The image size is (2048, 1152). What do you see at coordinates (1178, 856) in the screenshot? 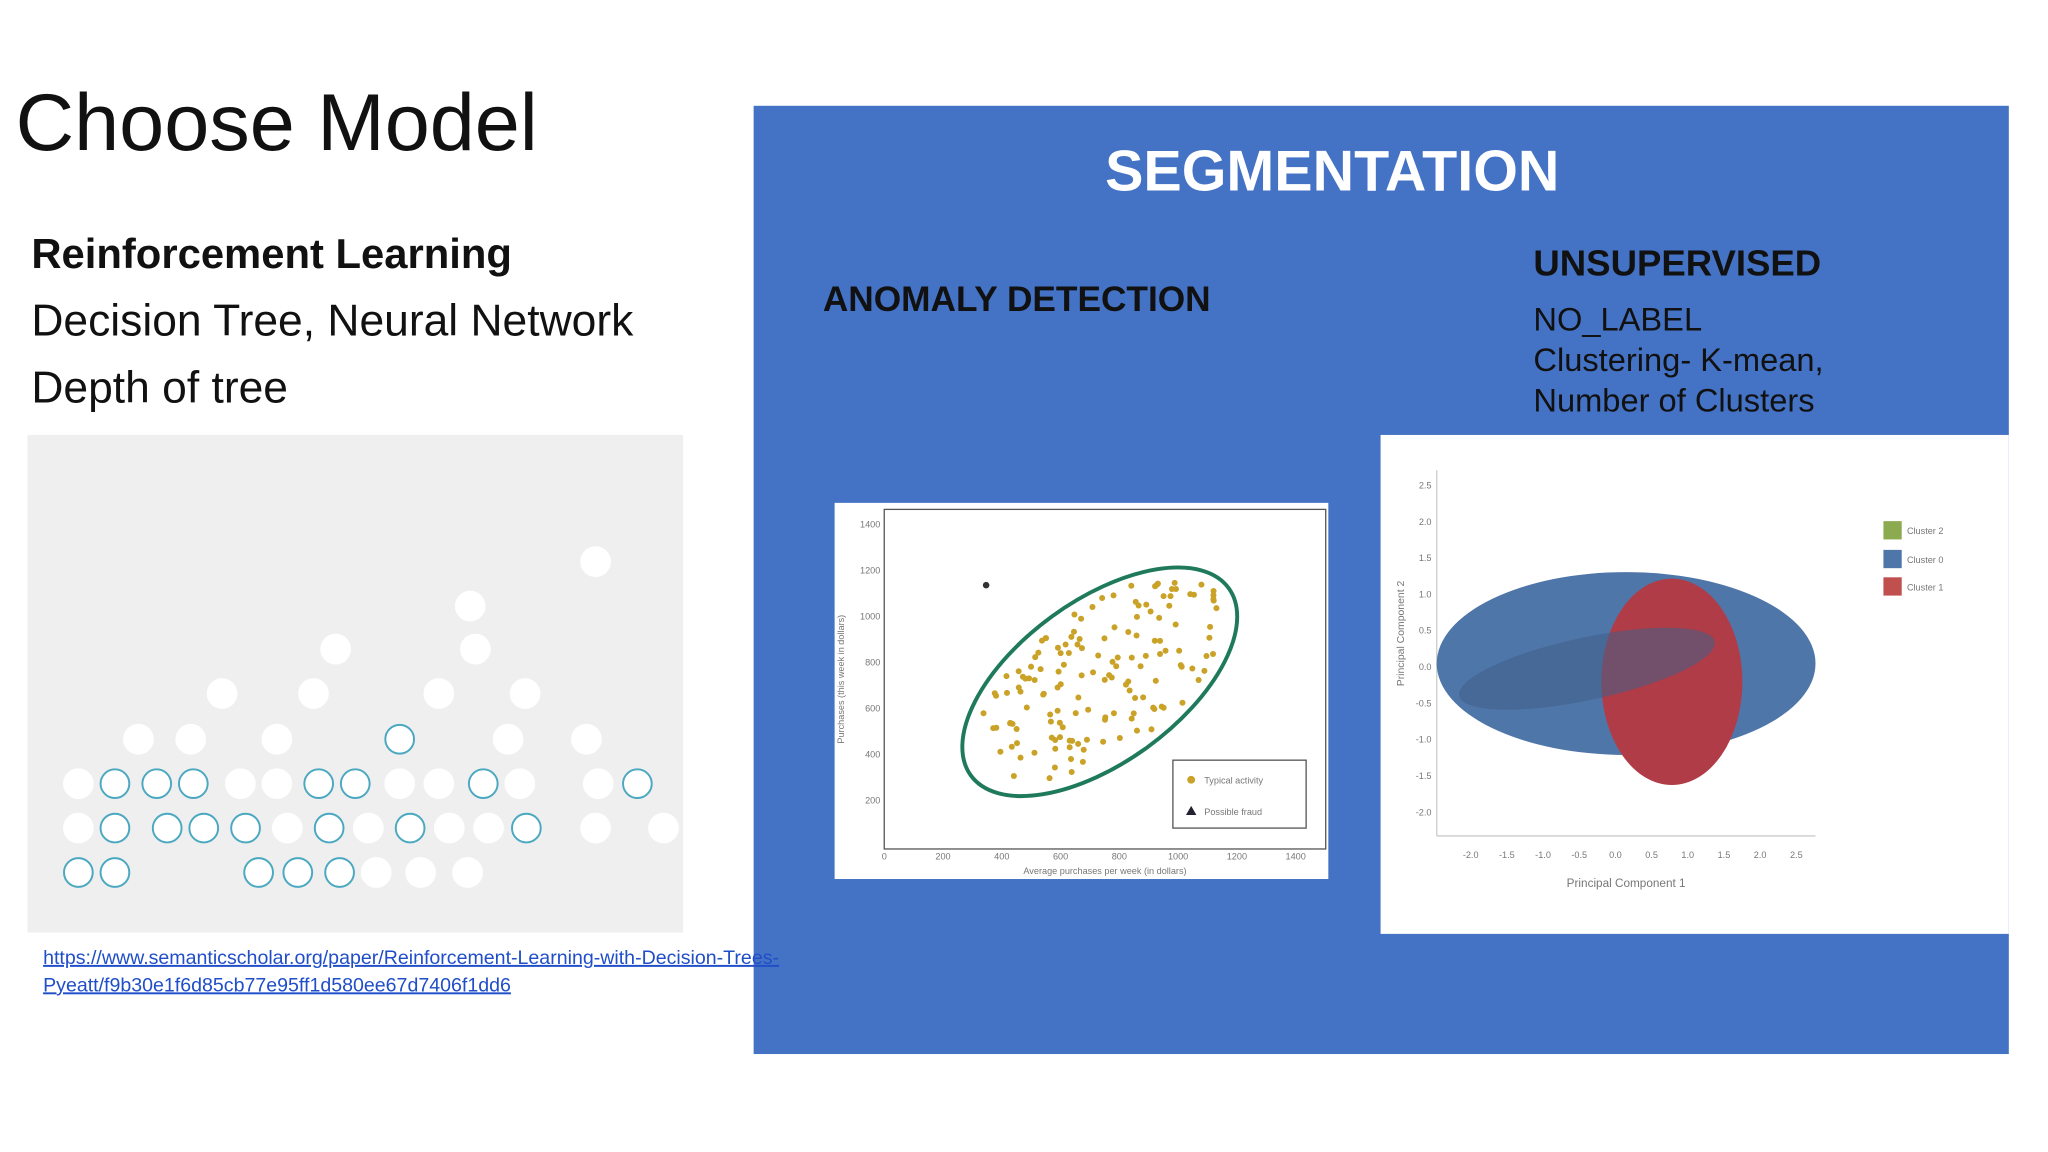
I see `x-tick-label: 1000` at bounding box center [1178, 856].